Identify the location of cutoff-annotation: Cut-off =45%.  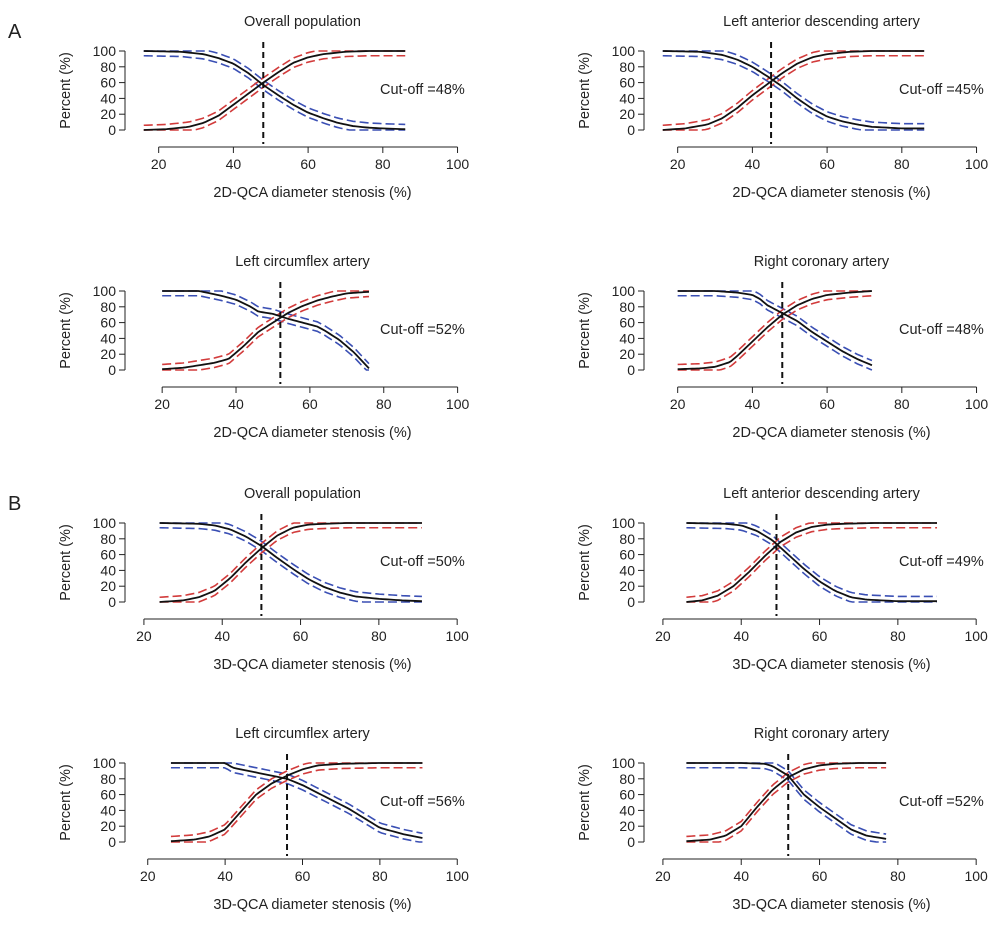
(941, 90).